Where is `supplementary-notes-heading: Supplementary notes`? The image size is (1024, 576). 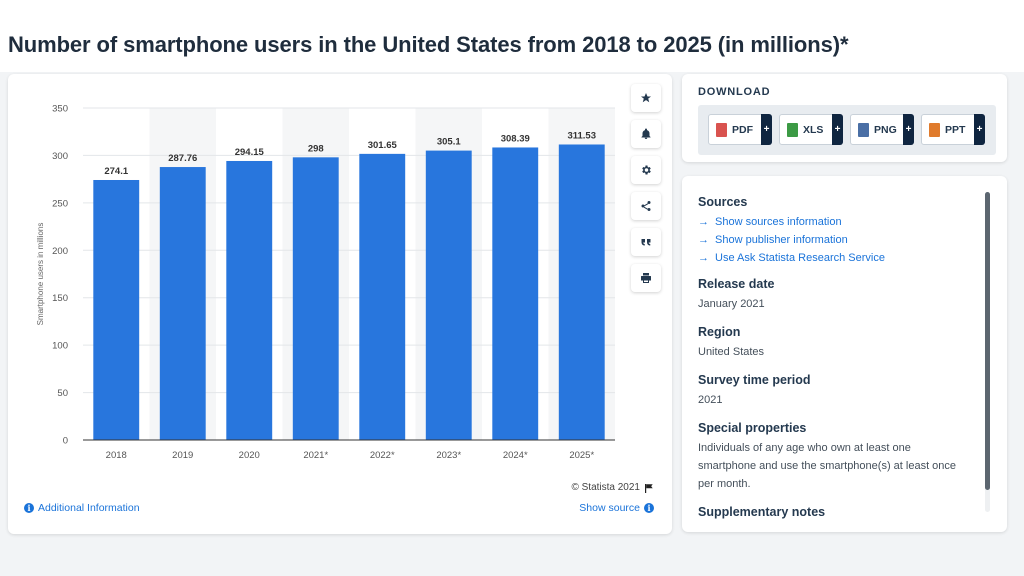
supplementary-notes-heading: Supplementary notes is located at coordinates (762, 512).